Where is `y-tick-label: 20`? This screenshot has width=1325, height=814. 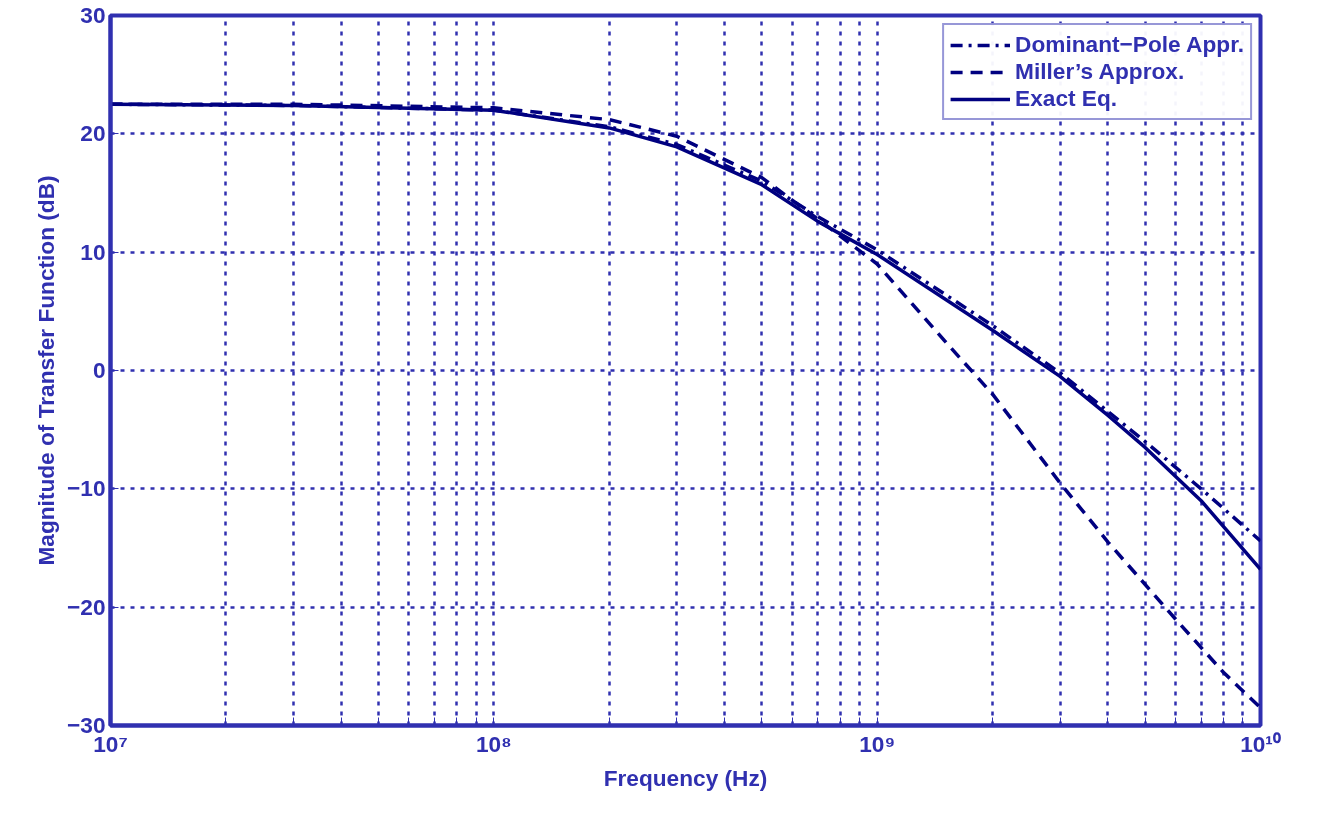 y-tick-label: 20 is located at coordinates (93, 133).